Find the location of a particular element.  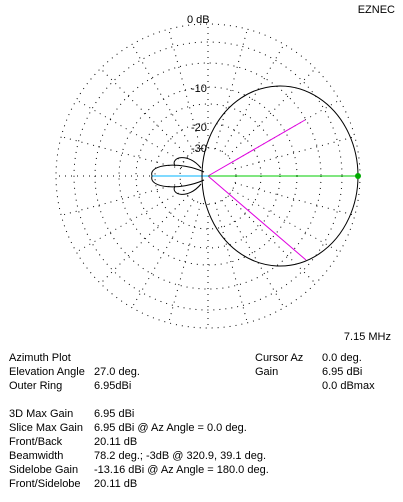

stat-label-front-back: Front/Back is located at coordinates (36, 442).